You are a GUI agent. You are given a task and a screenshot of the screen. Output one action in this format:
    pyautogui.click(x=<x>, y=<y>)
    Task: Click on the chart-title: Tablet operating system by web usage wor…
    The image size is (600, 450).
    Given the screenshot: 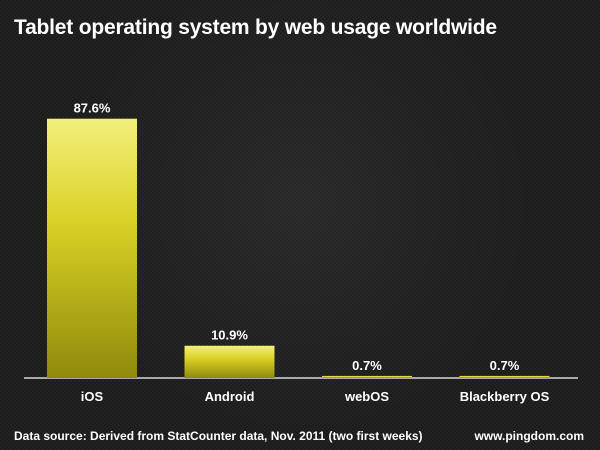 What is the action you would take?
    pyautogui.click(x=255, y=27)
    